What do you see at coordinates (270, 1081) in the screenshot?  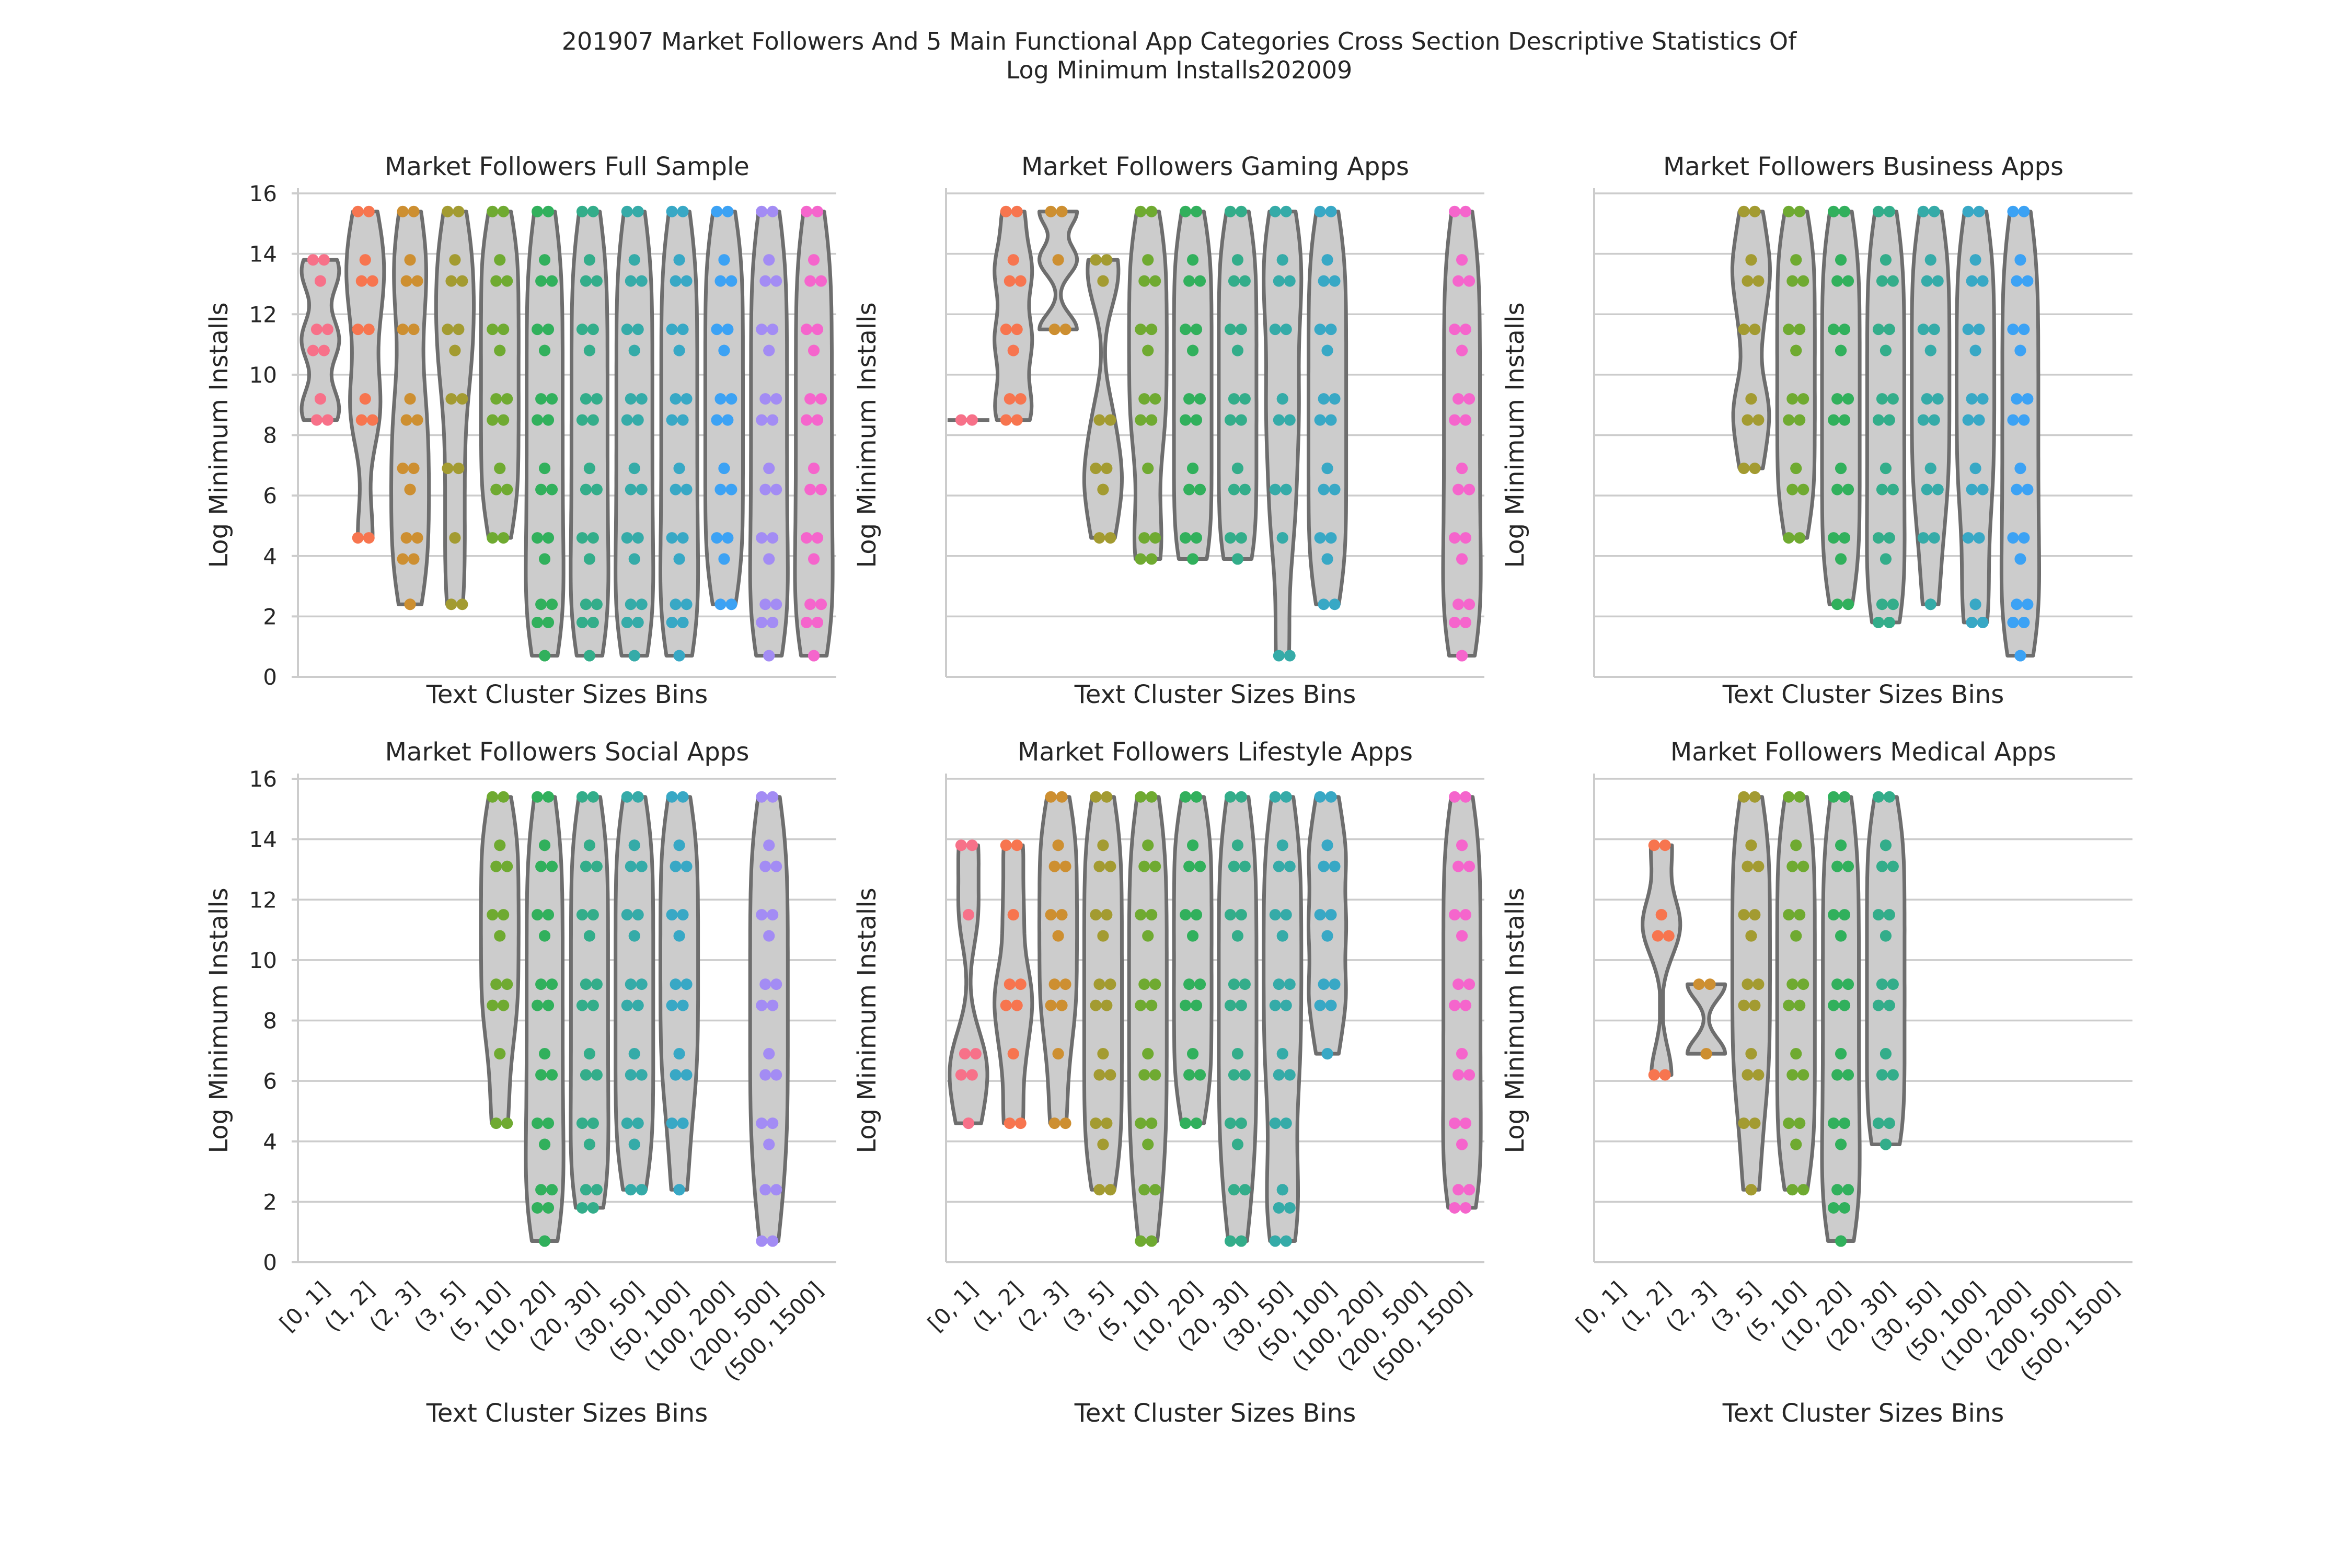 I see `y-tick-label: 6` at bounding box center [270, 1081].